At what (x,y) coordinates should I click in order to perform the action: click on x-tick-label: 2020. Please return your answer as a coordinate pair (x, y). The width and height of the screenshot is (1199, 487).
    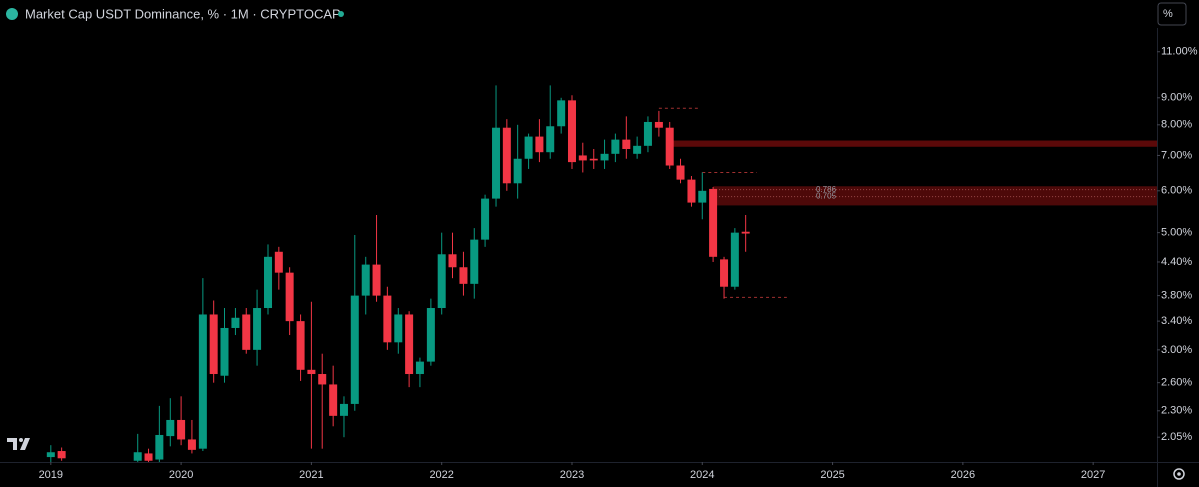
    Looking at the image, I should click on (181, 475).